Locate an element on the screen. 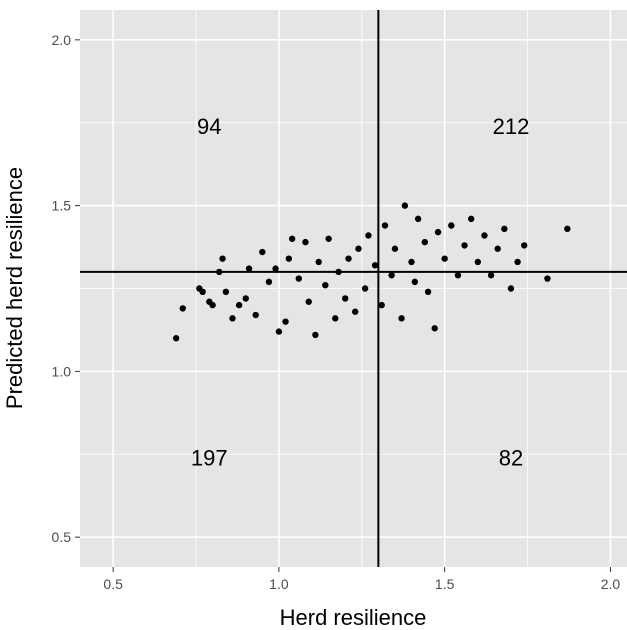  x-tick-label: 1.0 is located at coordinates (279, 584).